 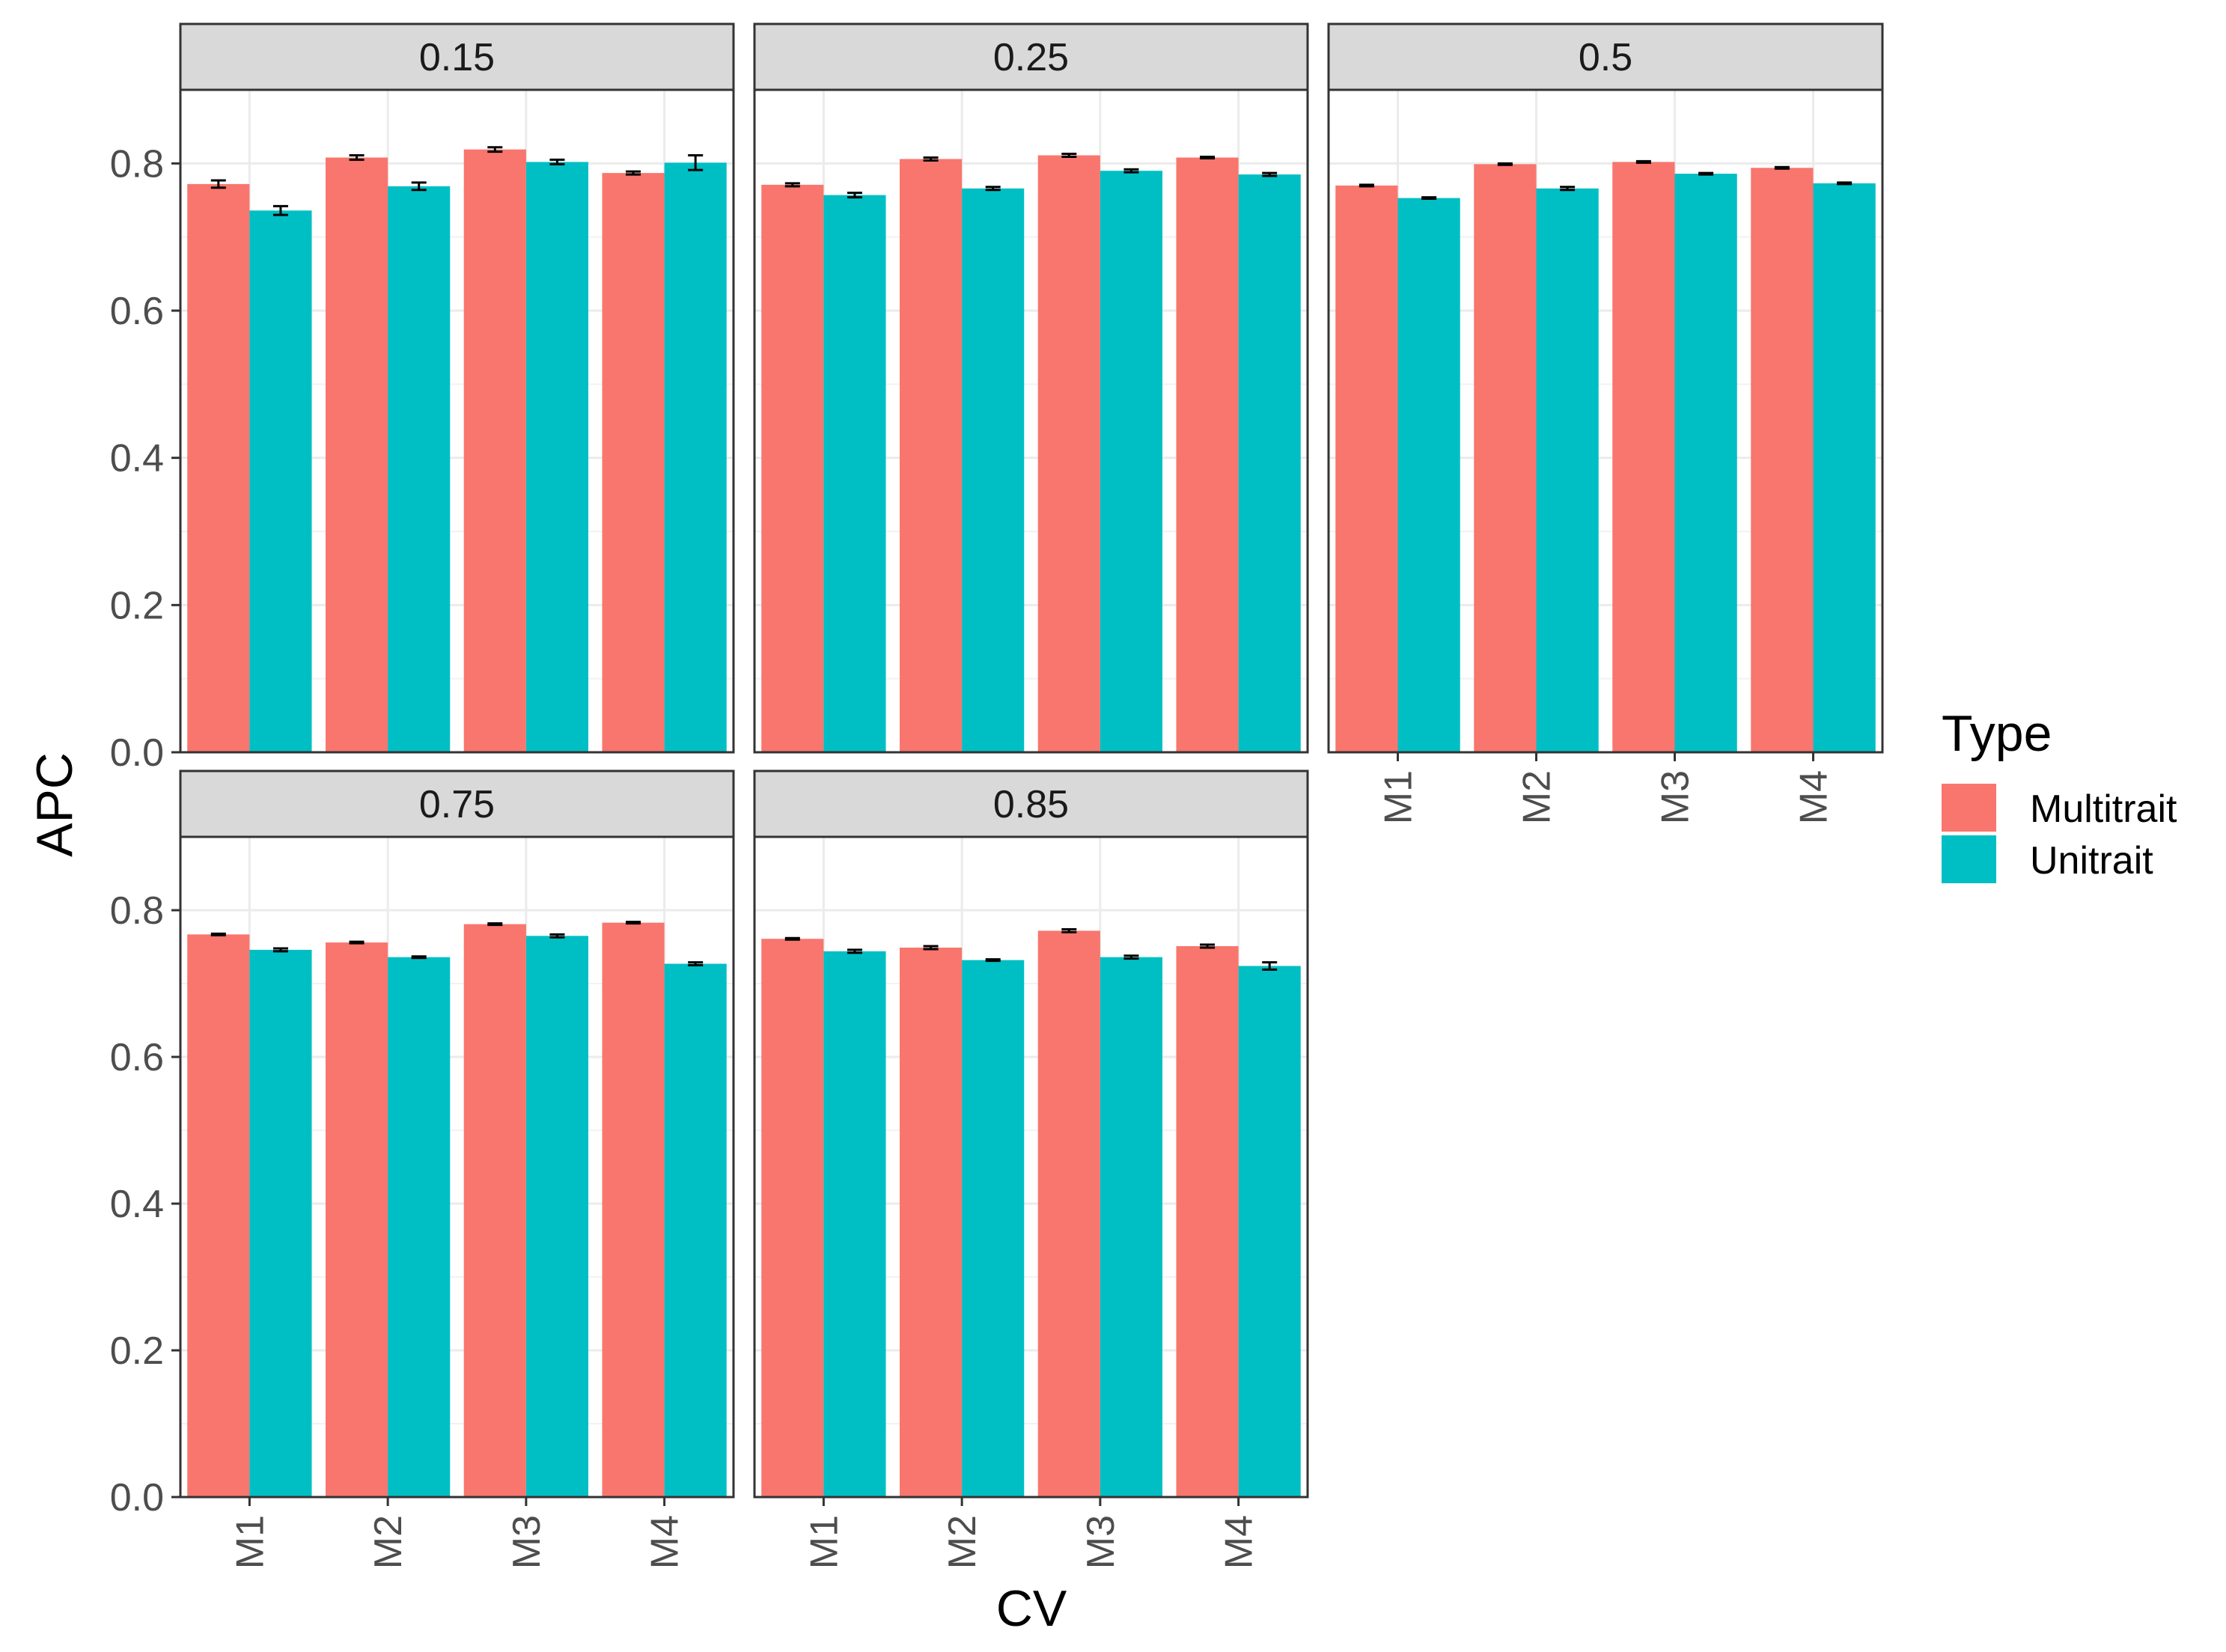 What do you see at coordinates (1605, 388) in the screenshot?
I see `facet-panel: 0.5` at bounding box center [1605, 388].